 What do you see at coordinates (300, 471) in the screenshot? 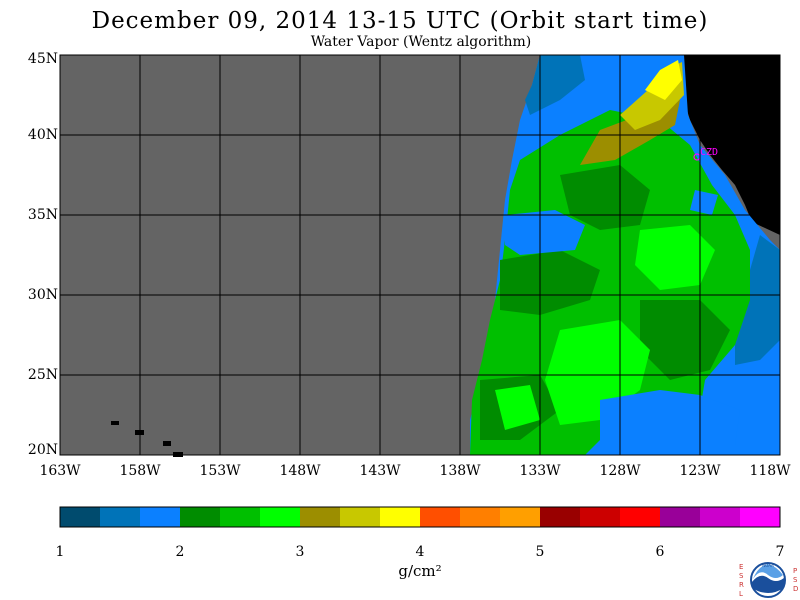
I see `lon-label-148w: 148W` at bounding box center [300, 471].